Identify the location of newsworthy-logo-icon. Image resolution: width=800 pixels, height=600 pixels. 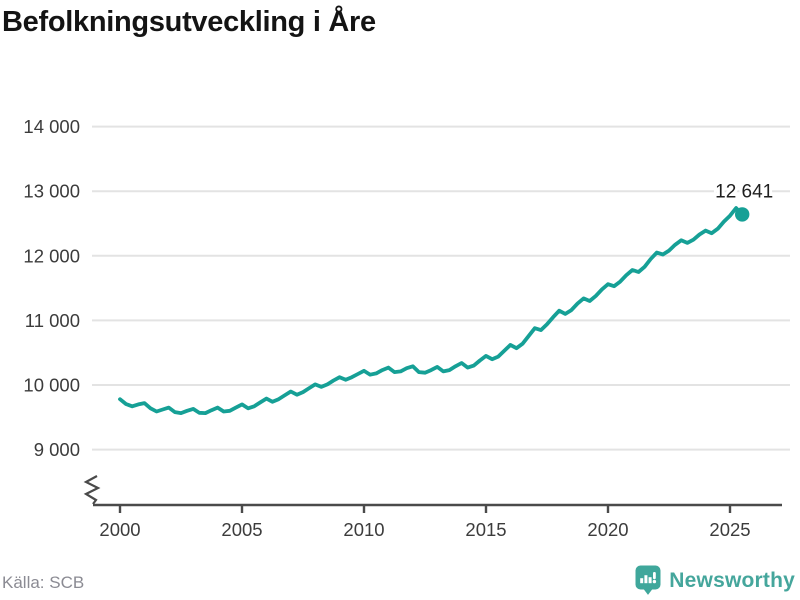
(648, 580).